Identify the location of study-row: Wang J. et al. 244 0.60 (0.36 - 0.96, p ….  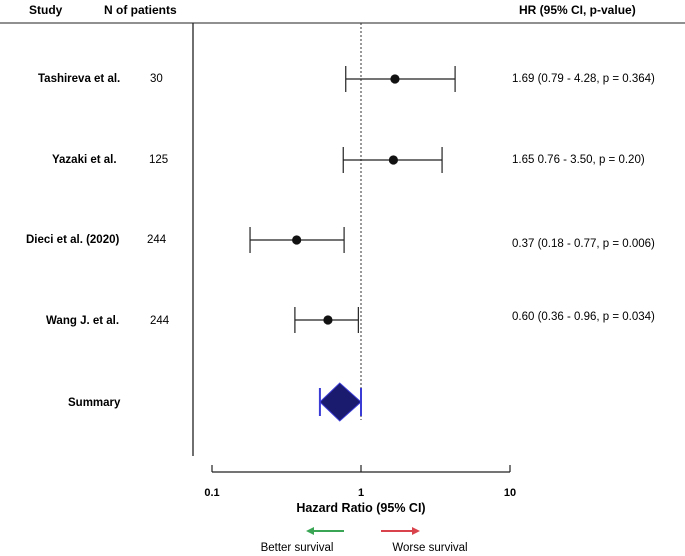
(350, 320).